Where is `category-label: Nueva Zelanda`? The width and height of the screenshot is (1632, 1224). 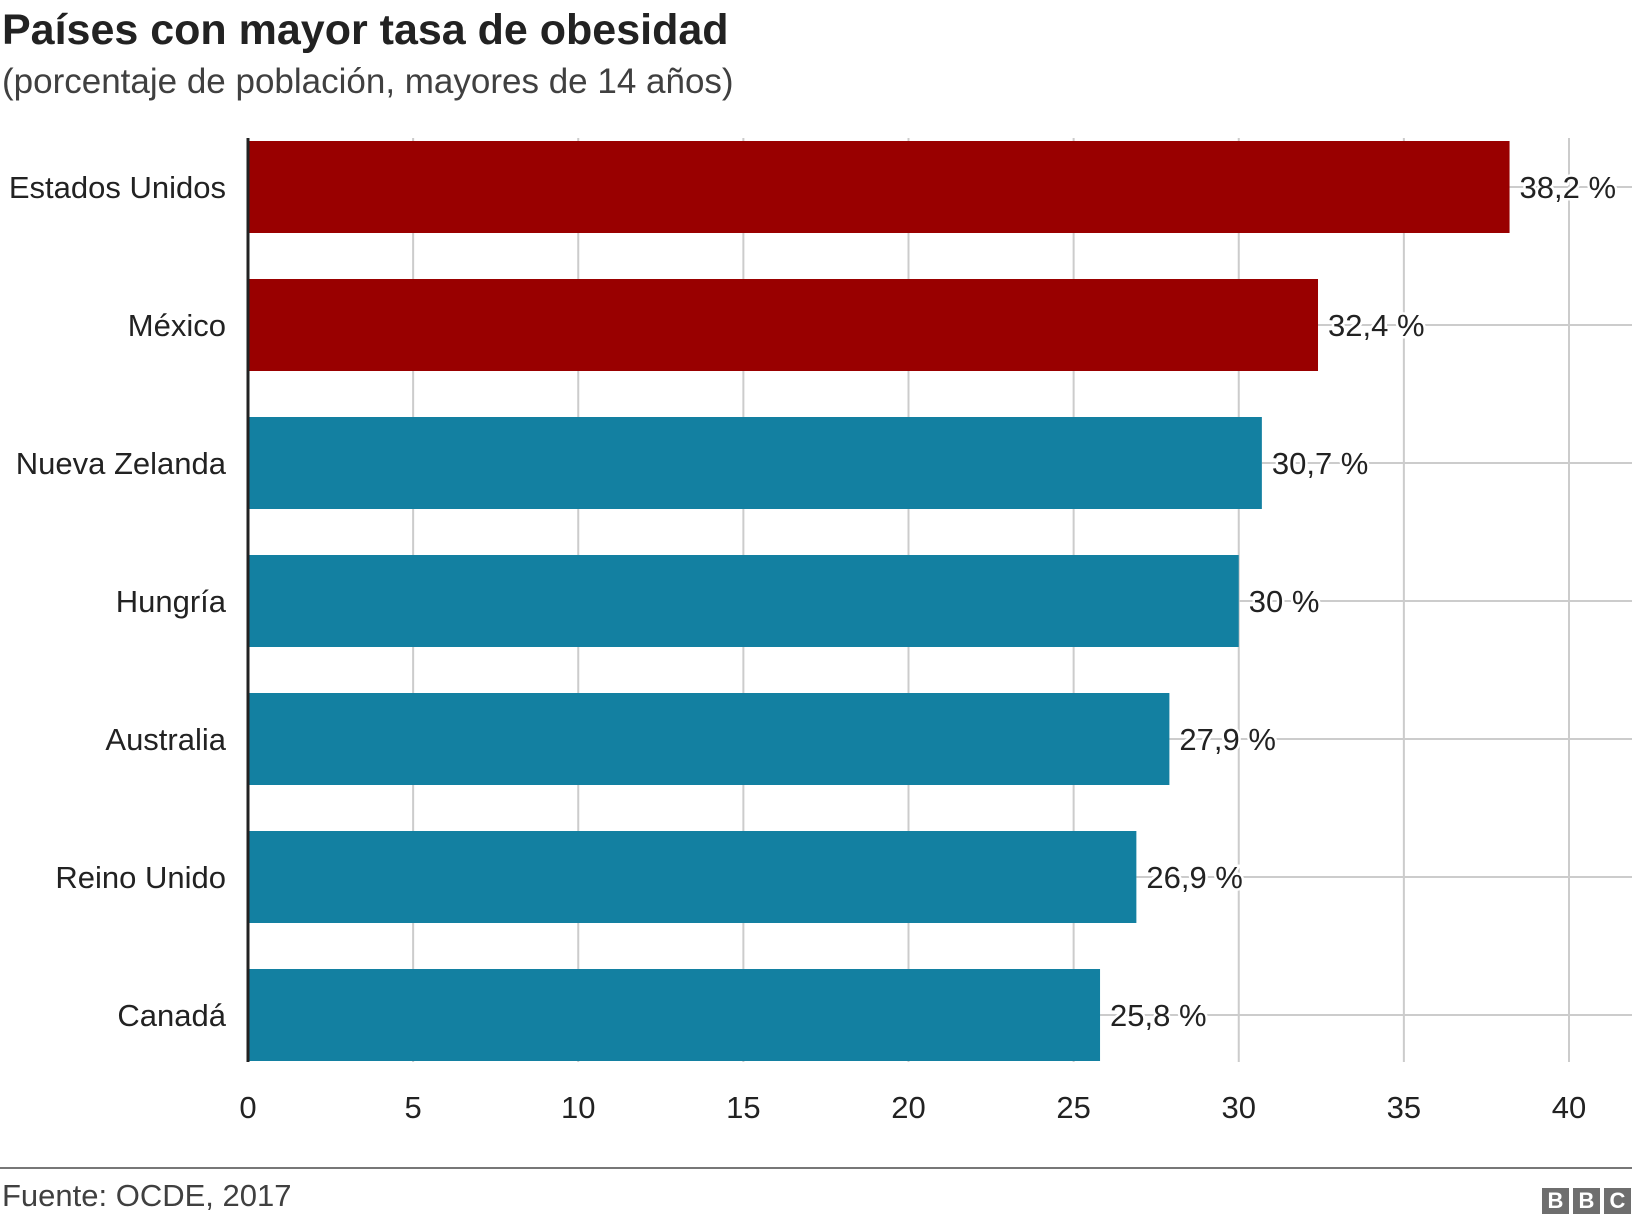 category-label: Nueva Zelanda is located at coordinates (121, 463).